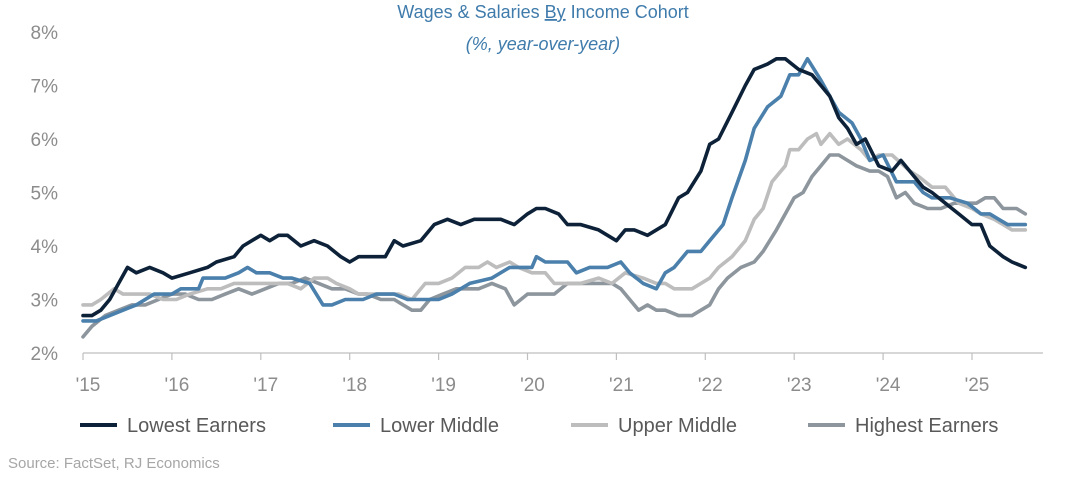 The image size is (1074, 479). I want to click on x-tick-label: '21, so click(621, 385).